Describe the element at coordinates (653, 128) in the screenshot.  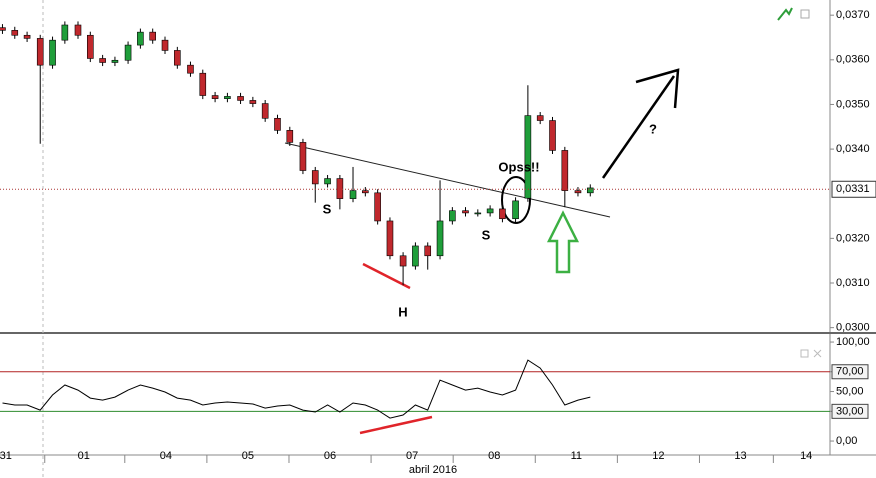
I see `annotation: ?` at that location.